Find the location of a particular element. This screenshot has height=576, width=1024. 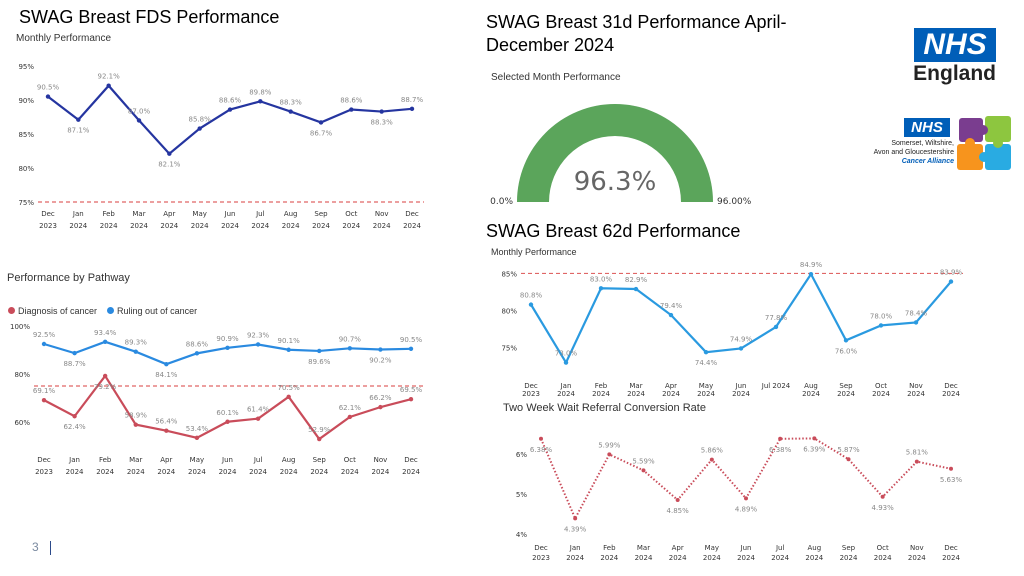

fds-xtick-month: Aug is located at coordinates (291, 214).